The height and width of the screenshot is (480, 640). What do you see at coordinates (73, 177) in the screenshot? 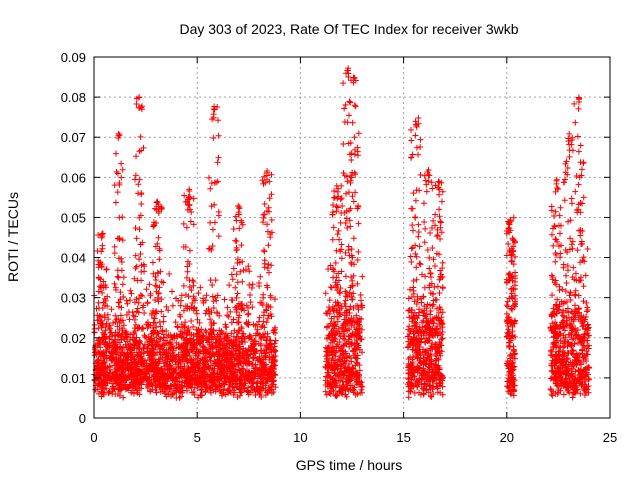
I see `y-tick-label: 0.06` at bounding box center [73, 177].